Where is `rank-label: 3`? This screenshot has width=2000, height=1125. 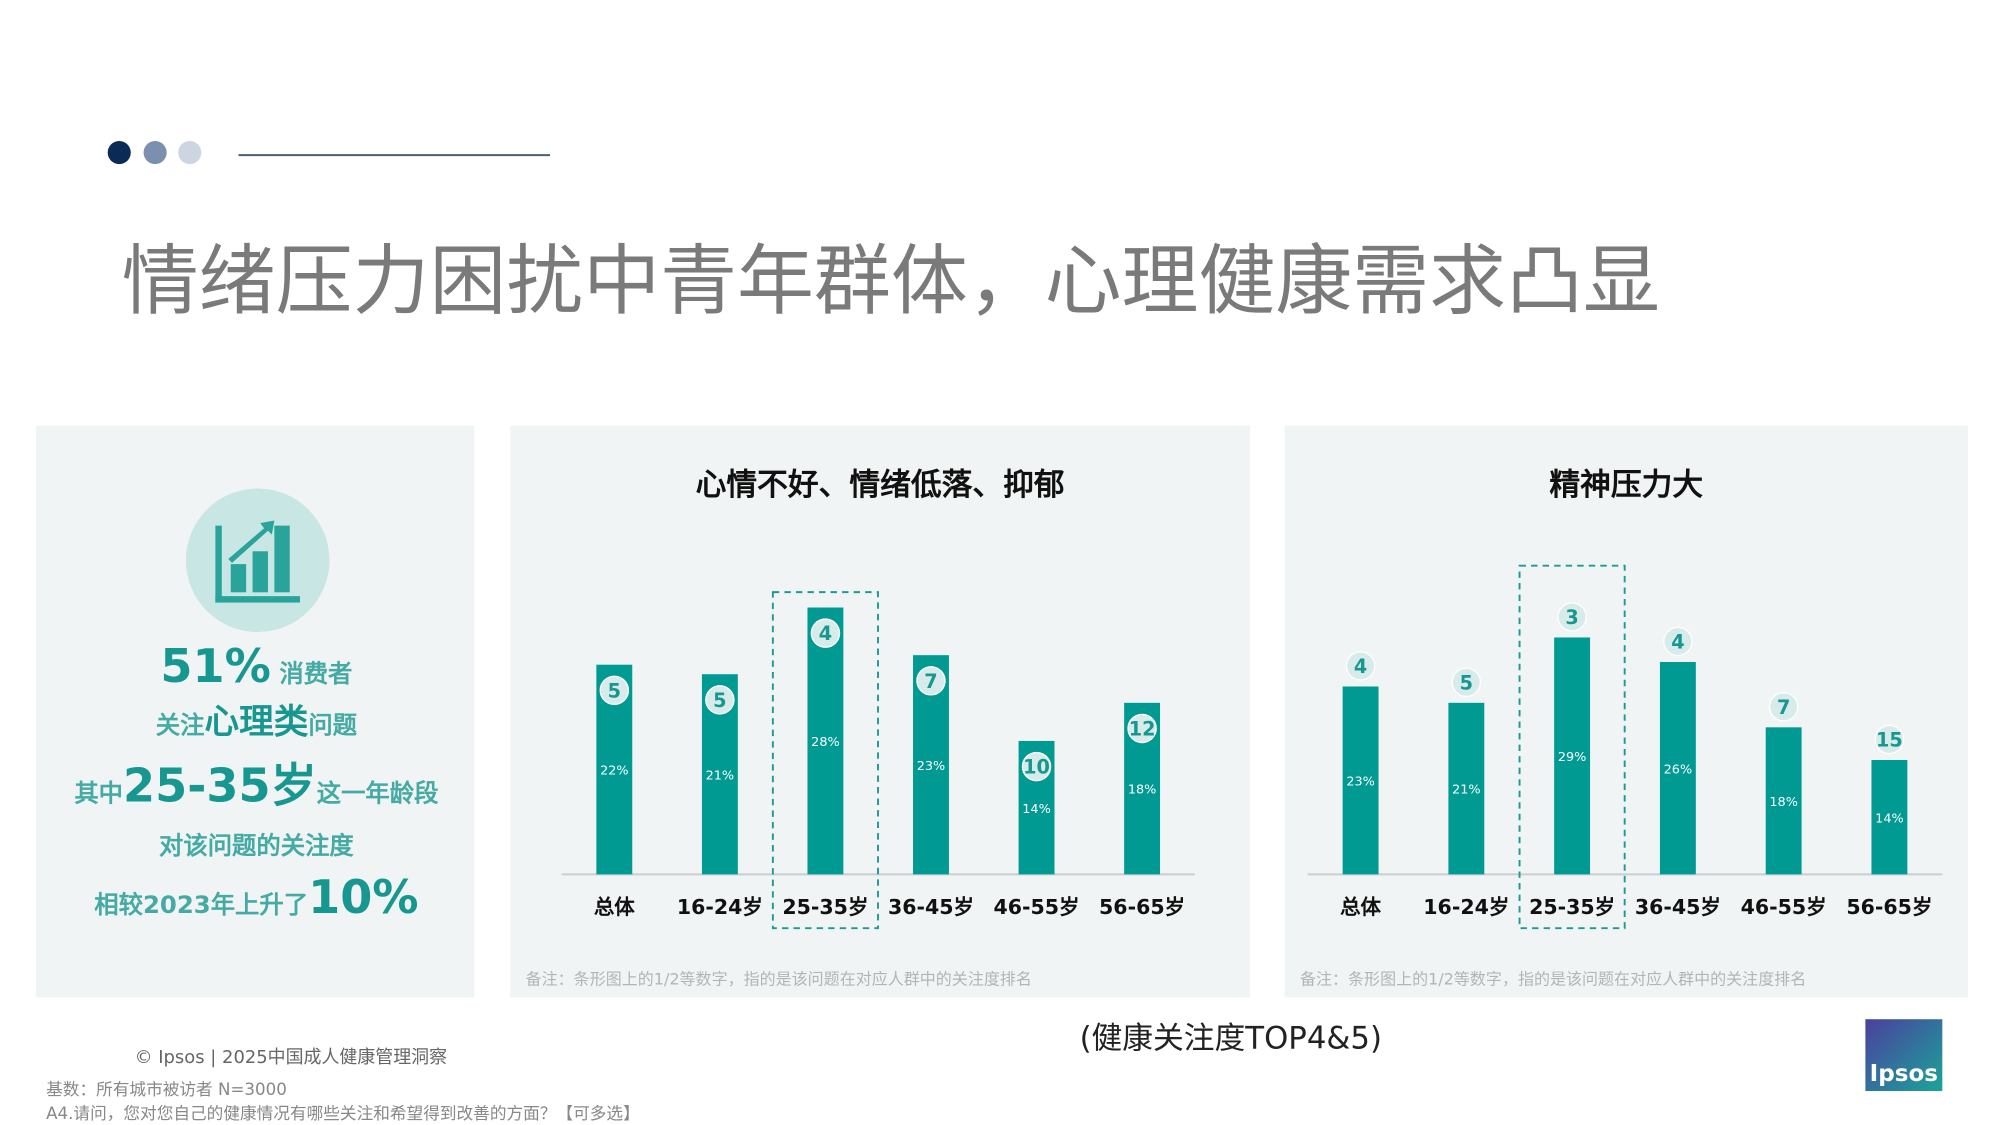 rank-label: 3 is located at coordinates (1571, 617).